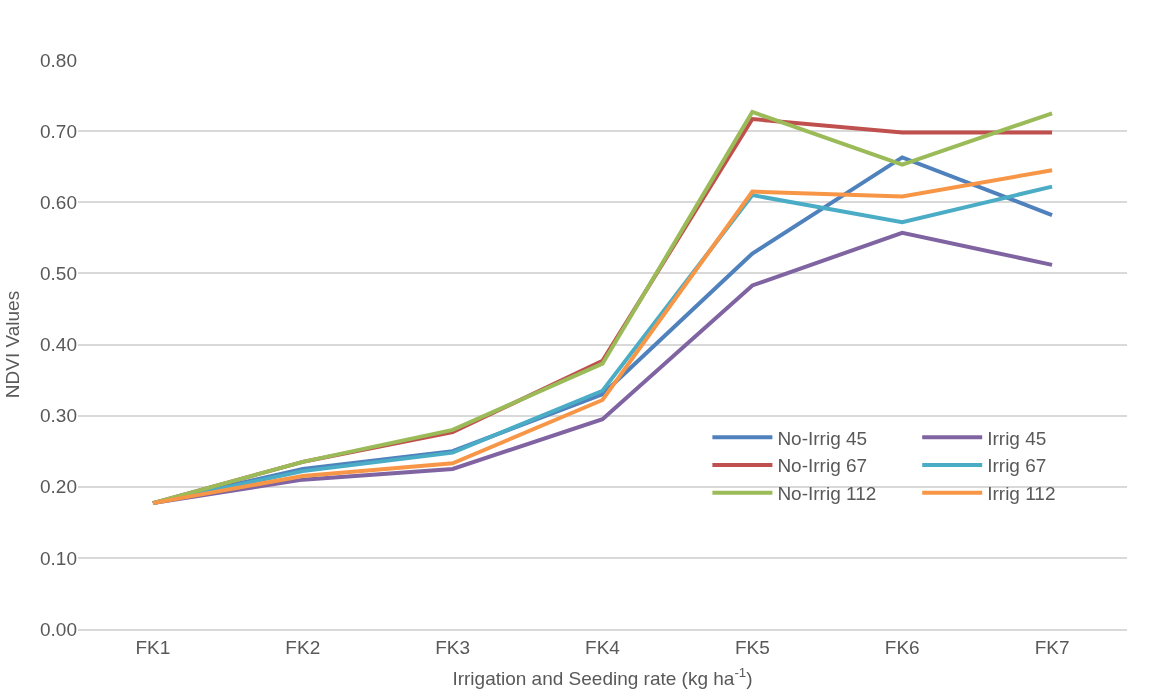 The height and width of the screenshot is (698, 1157). Describe the element at coordinates (58, 558) in the screenshot. I see `y-tick-label: 0.10` at that location.